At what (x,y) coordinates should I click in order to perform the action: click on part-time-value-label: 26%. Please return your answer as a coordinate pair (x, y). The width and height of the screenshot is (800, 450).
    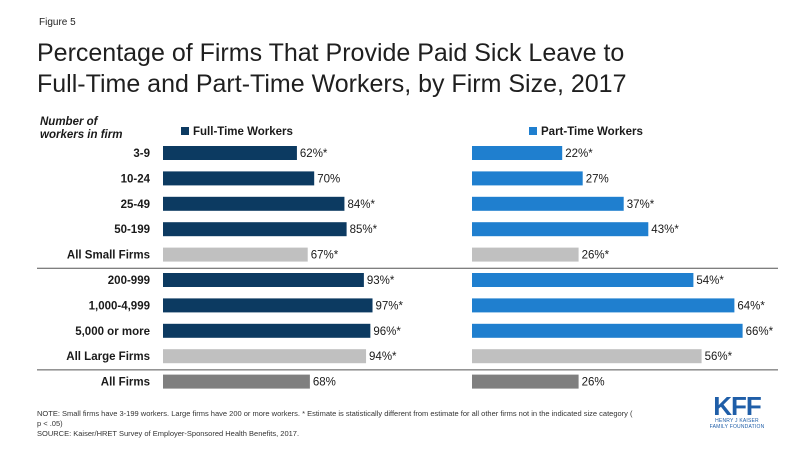
    Looking at the image, I should click on (593, 383).